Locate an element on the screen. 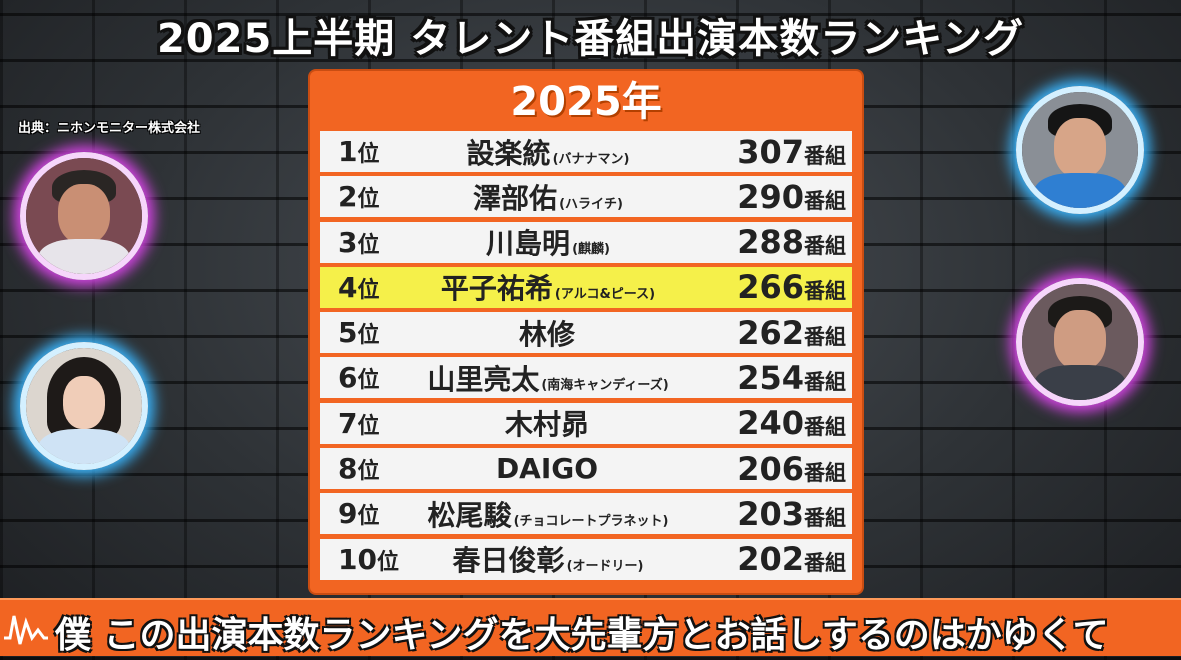  talent-name-wrap: 木村昴 is located at coordinates (548, 423).